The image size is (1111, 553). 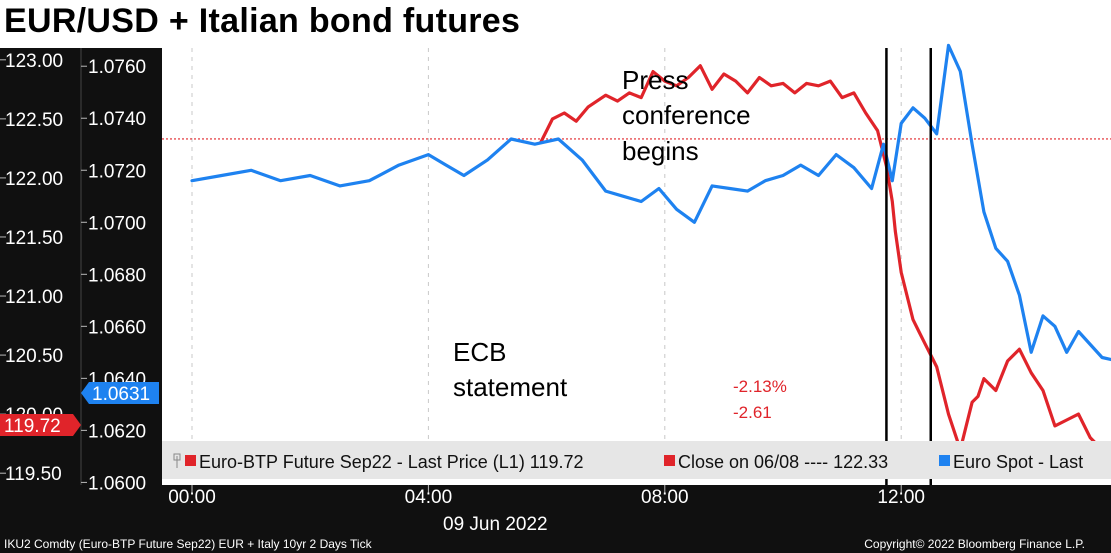 I want to click on left-tick-label: 119.50, so click(x=33, y=474).